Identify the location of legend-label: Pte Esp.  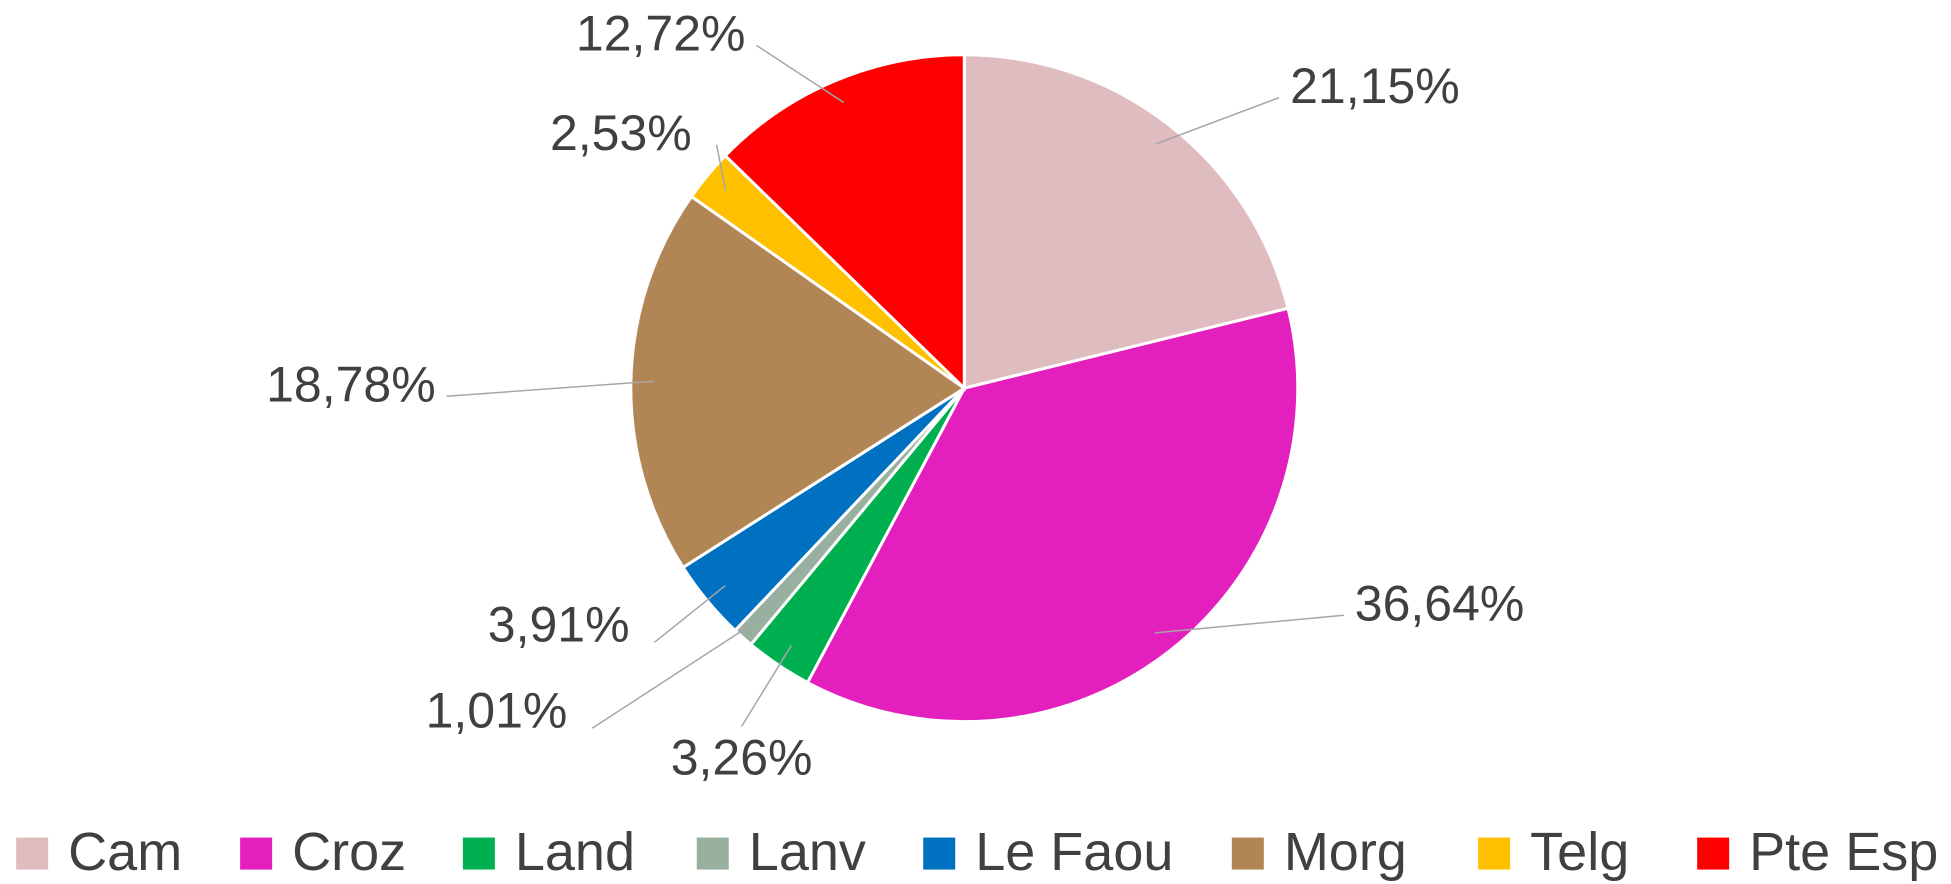
(1843, 852).